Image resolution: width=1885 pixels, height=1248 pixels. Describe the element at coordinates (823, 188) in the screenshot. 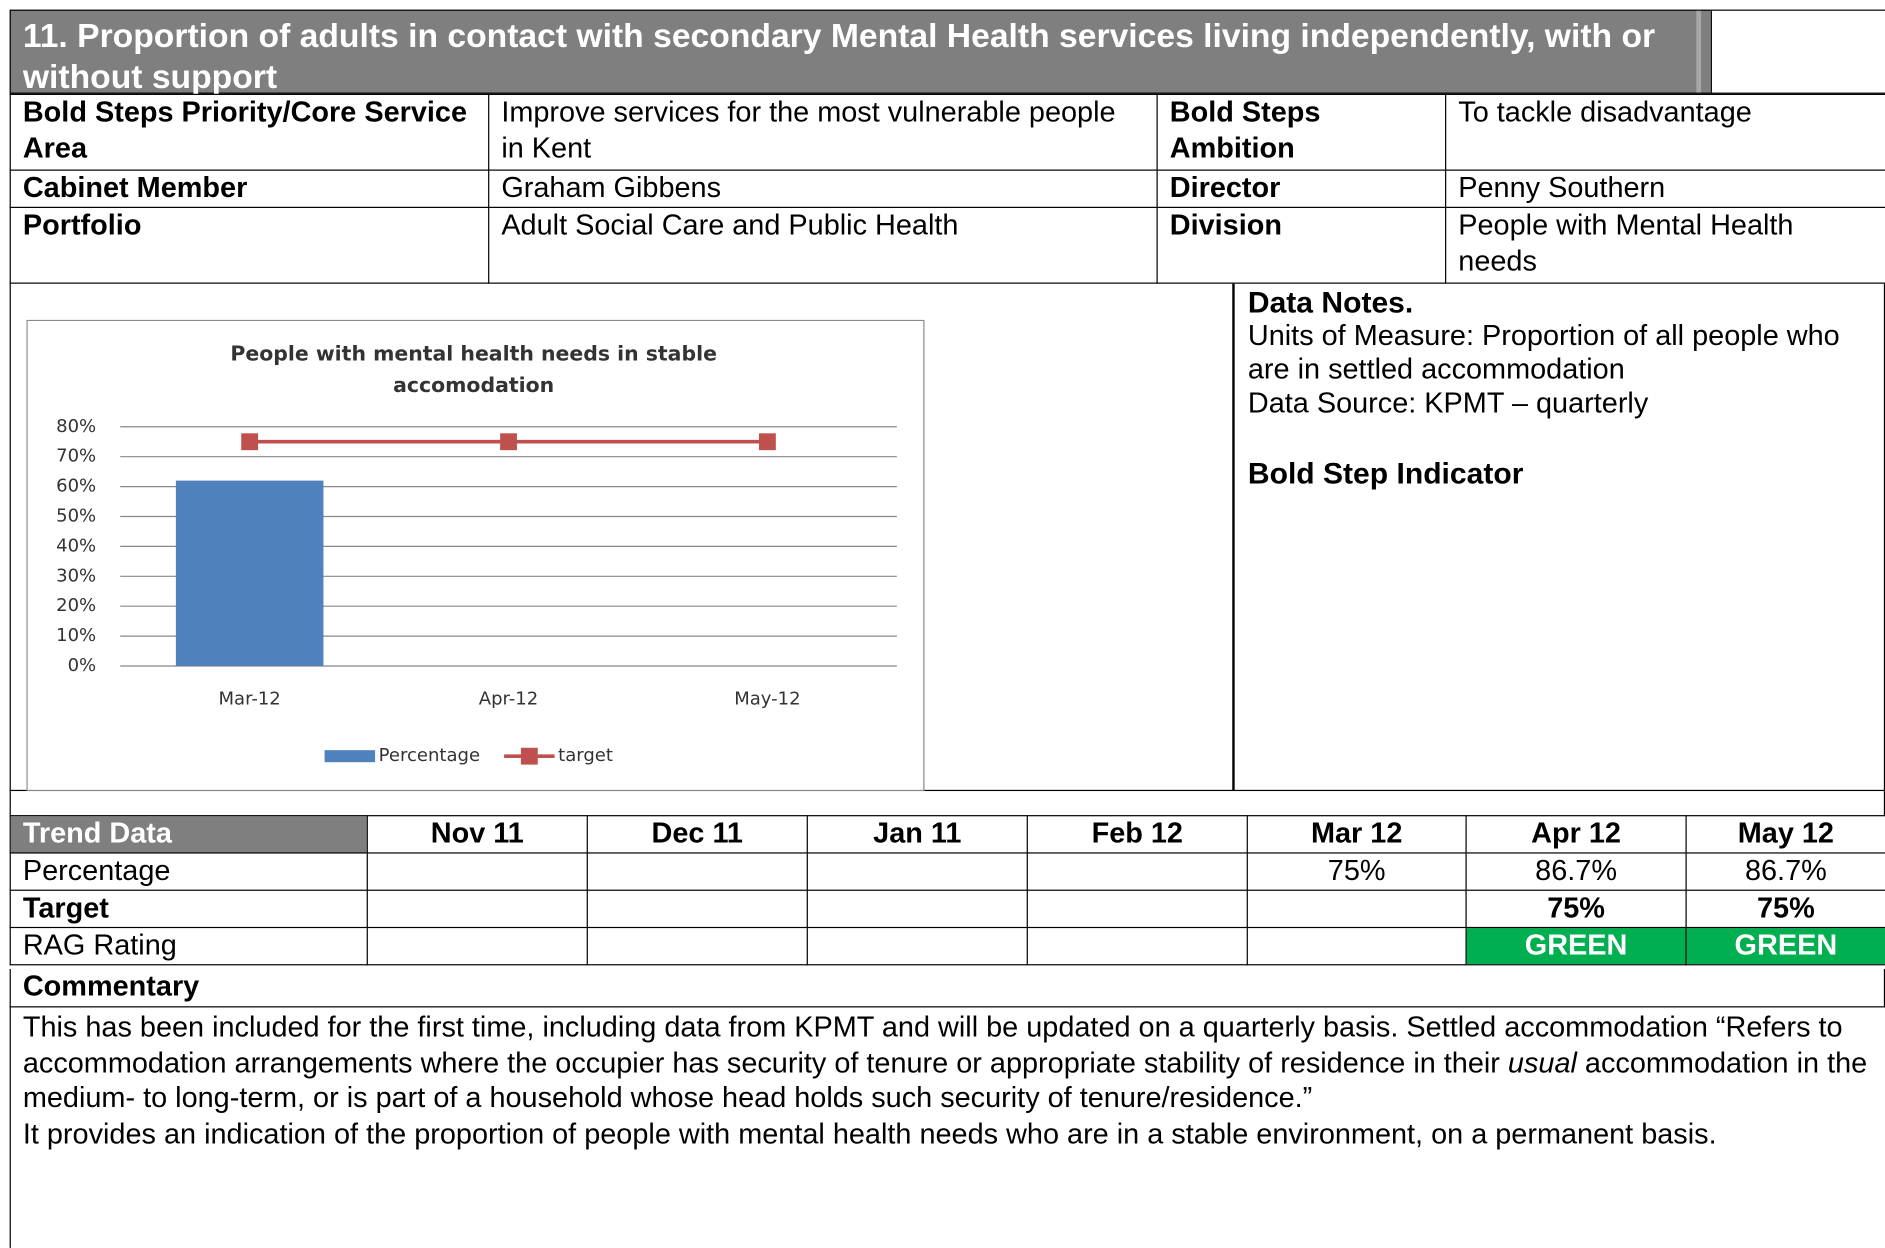

I see `info-cell: Graham Gibbens` at that location.